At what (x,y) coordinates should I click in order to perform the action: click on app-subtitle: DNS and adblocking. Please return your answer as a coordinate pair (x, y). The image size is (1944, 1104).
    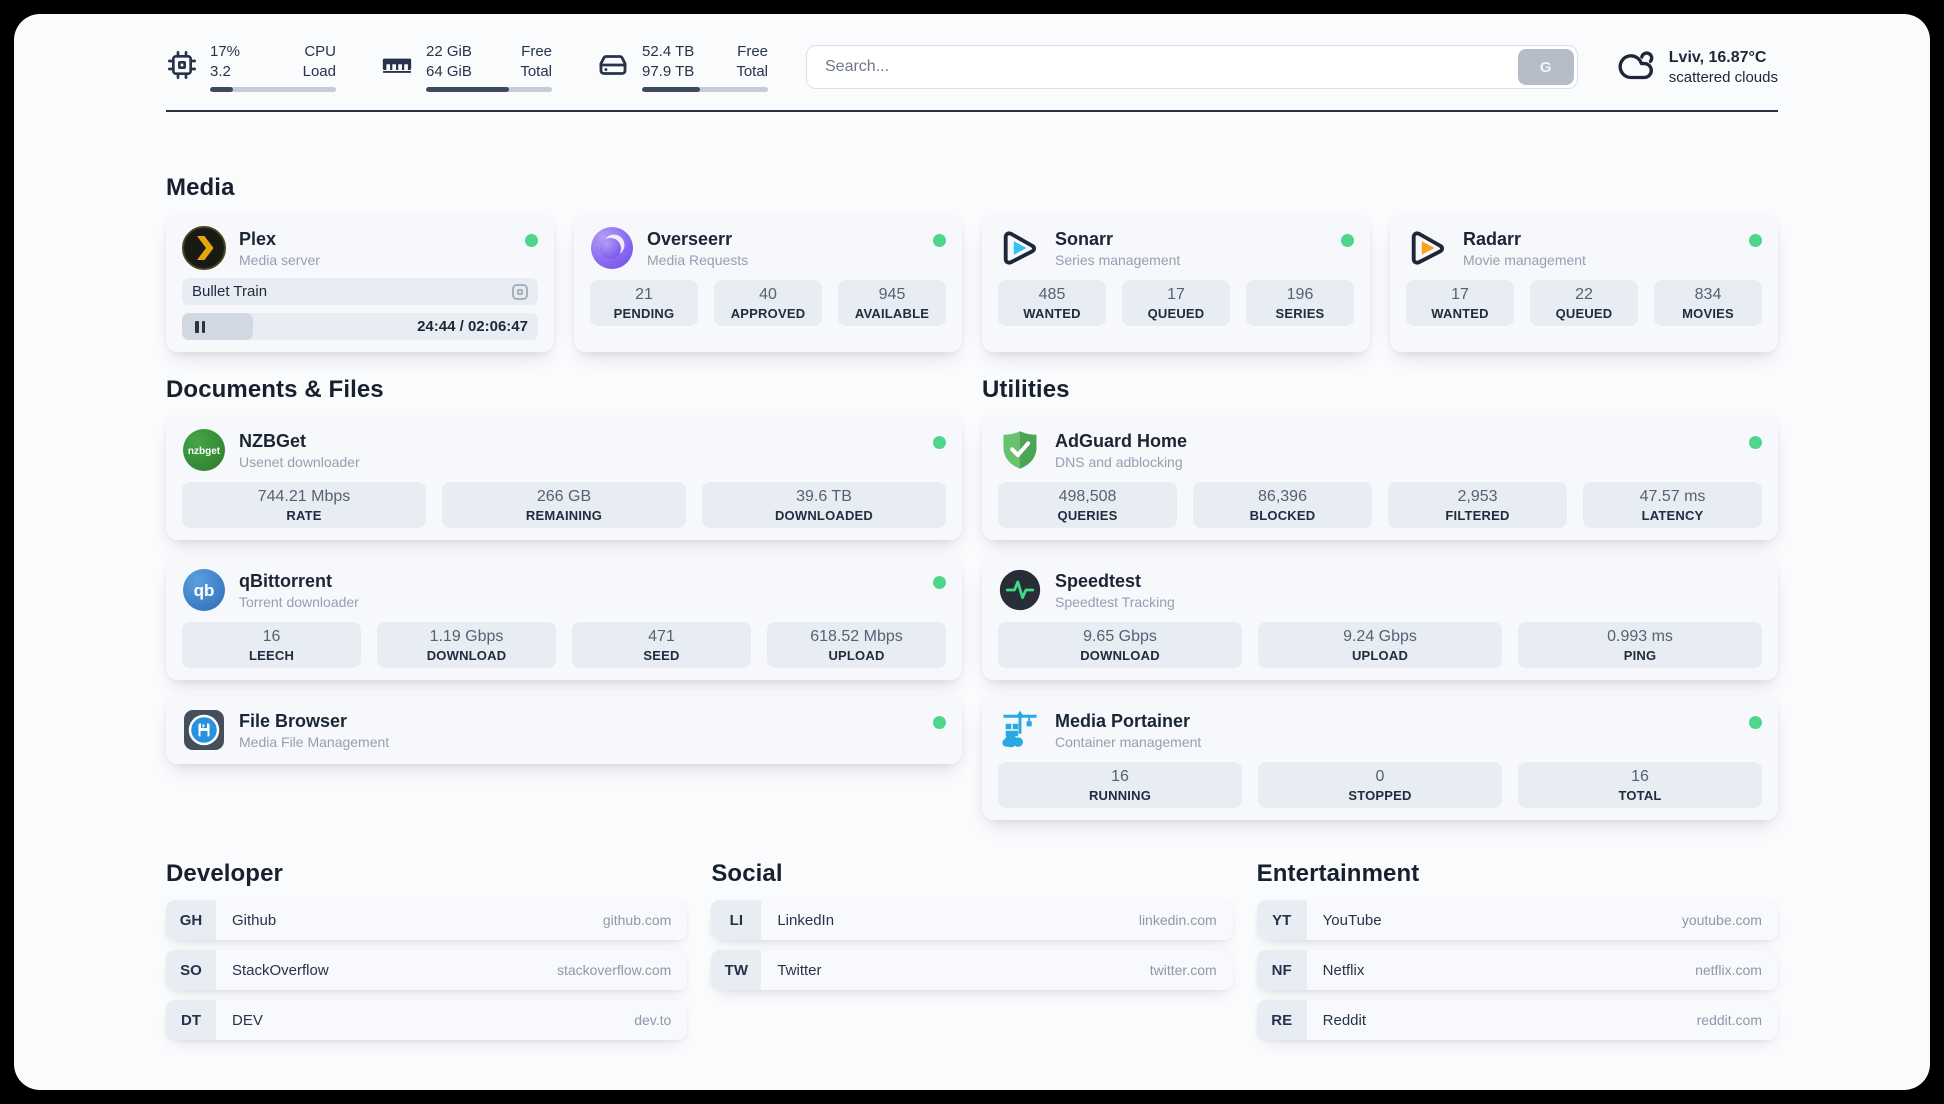
    Looking at the image, I should click on (1119, 461).